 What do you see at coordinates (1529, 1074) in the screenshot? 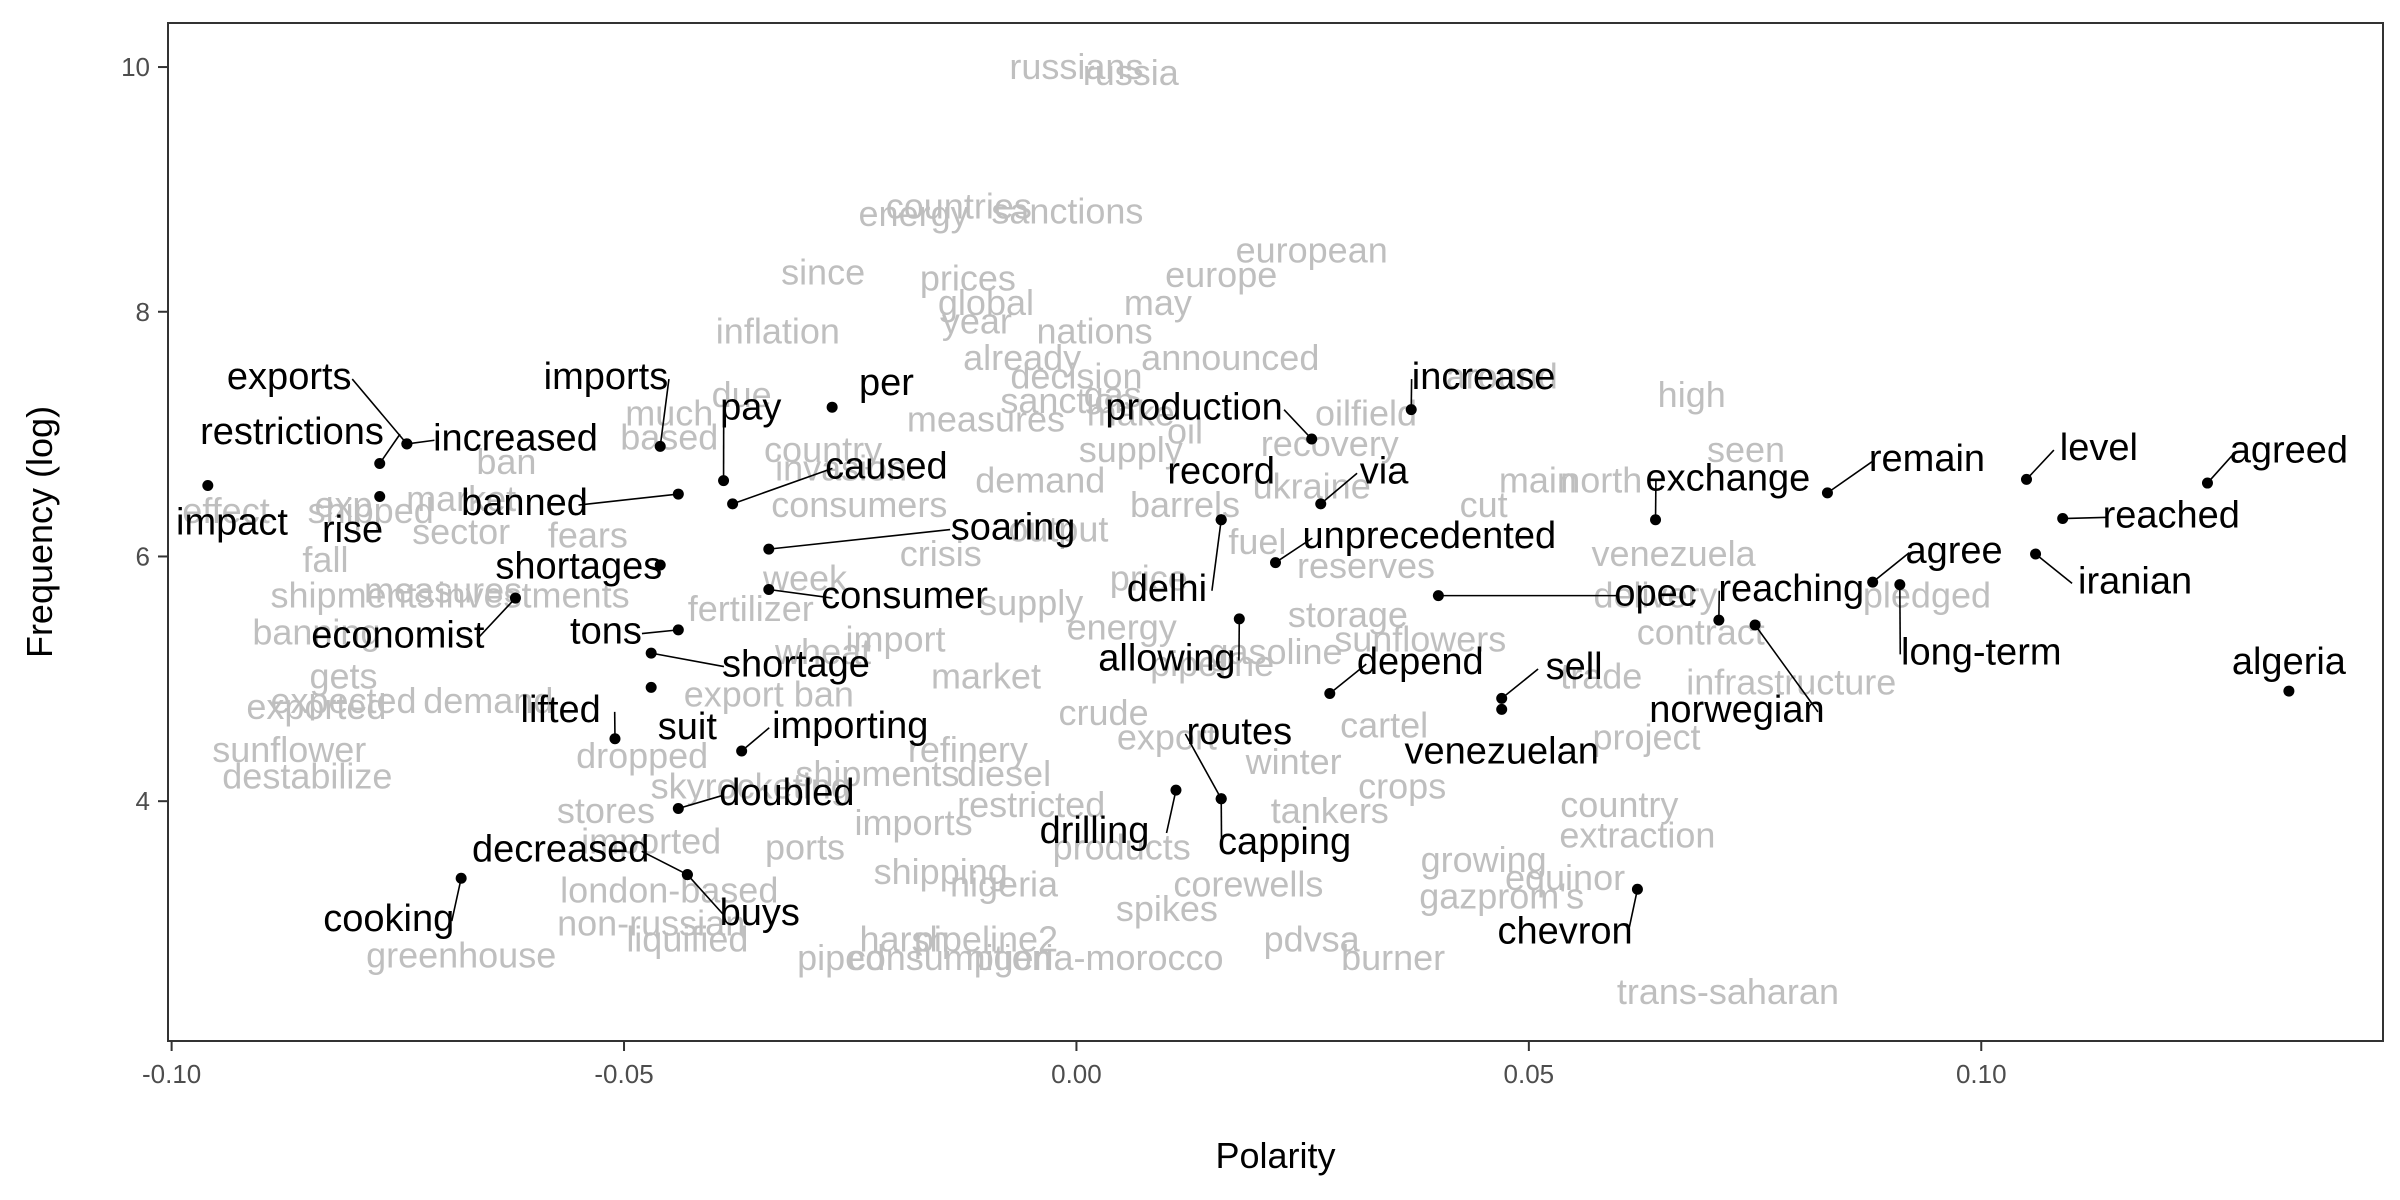
I see `x-tick-label: 0.05` at bounding box center [1529, 1074].